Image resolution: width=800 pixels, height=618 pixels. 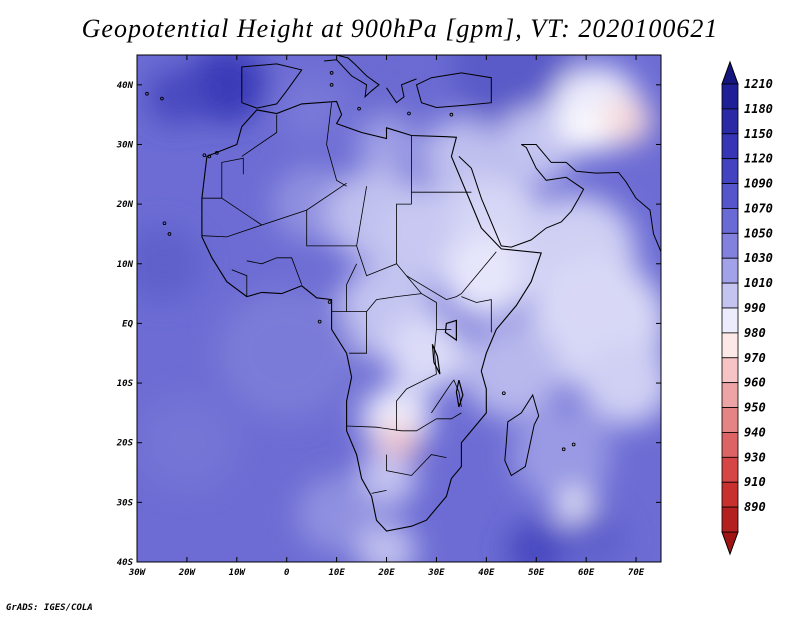 I want to click on lat-tick-label: 10S, so click(x=125, y=384).